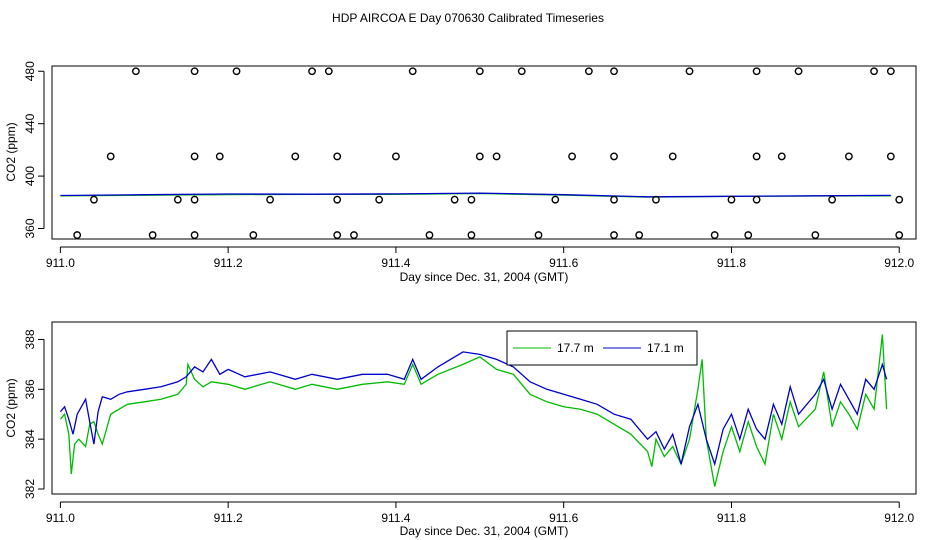 This screenshot has height=540, width=936. What do you see at coordinates (731, 263) in the screenshot?
I see `top-x-tick-label: 911.8` at bounding box center [731, 263].